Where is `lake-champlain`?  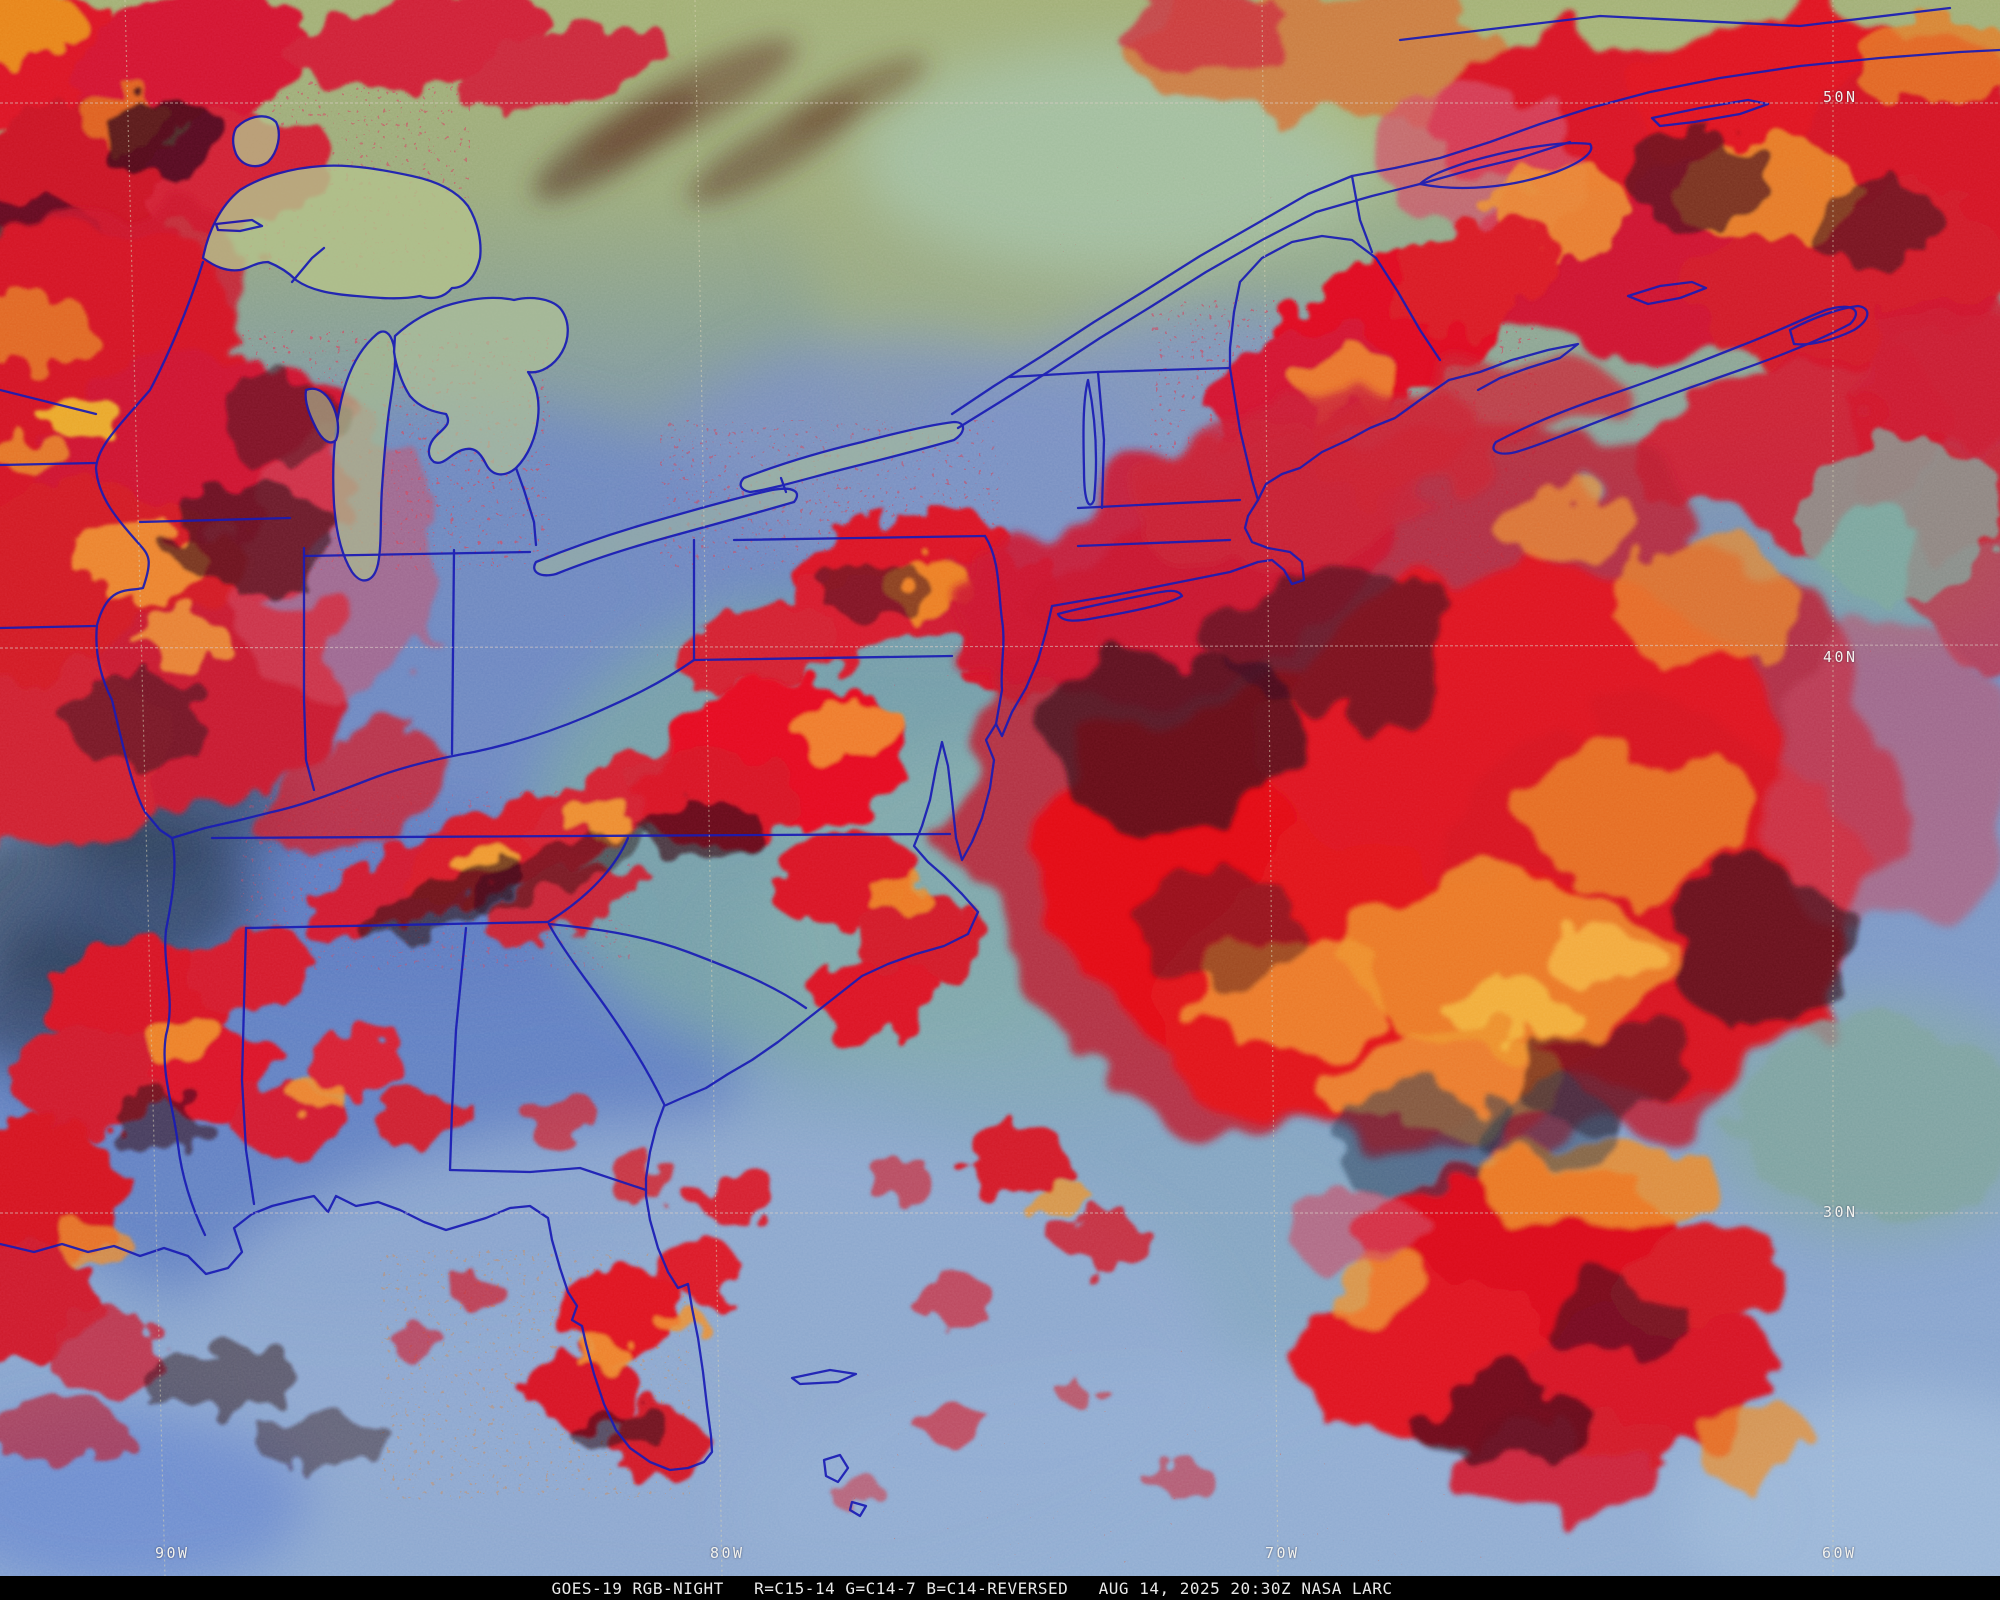
lake-champlain is located at coordinates (1090, 442).